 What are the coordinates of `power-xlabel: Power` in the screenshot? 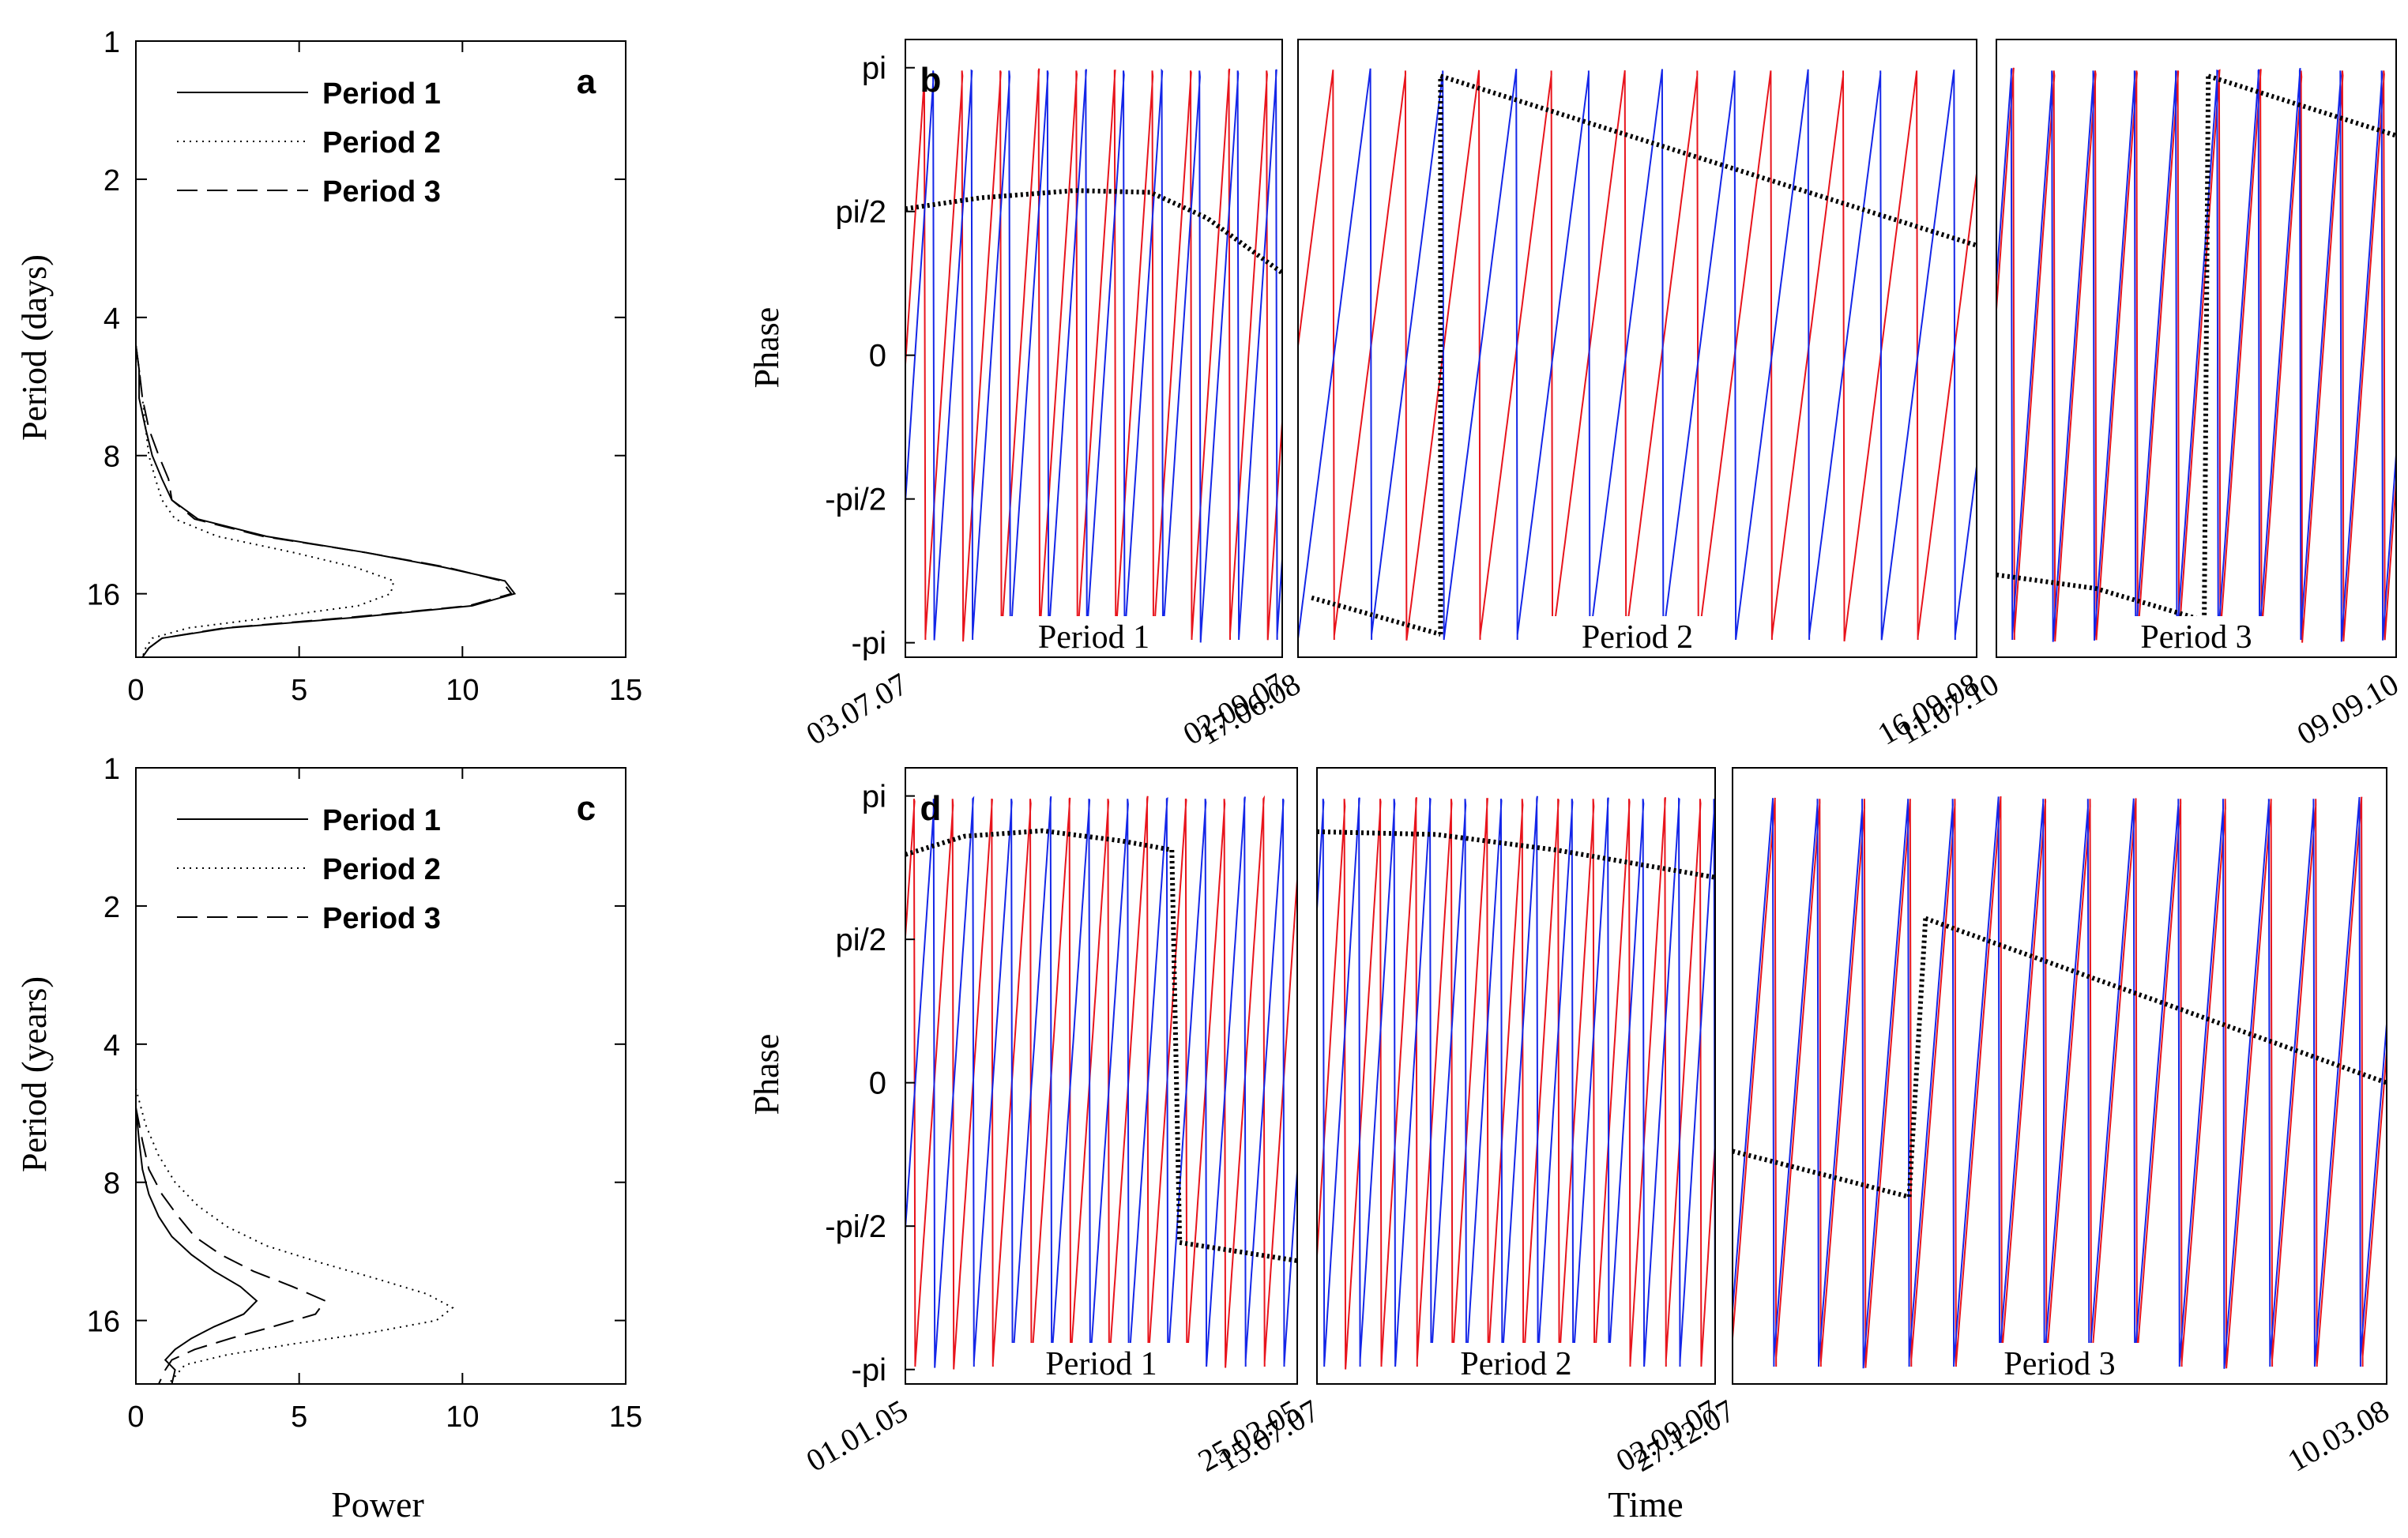 It's located at (377, 1504).